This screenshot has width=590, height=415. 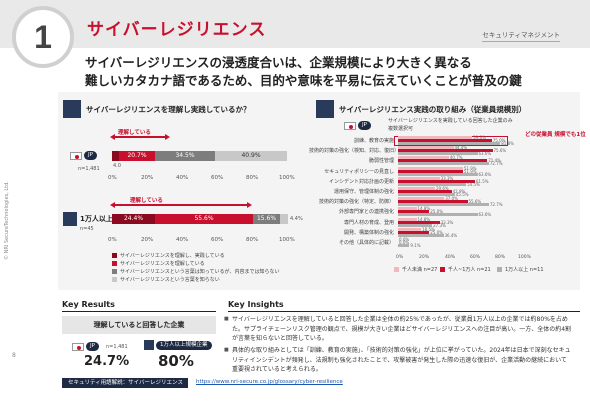 I want to click on row2-n: n=45, so click(x=87, y=229).